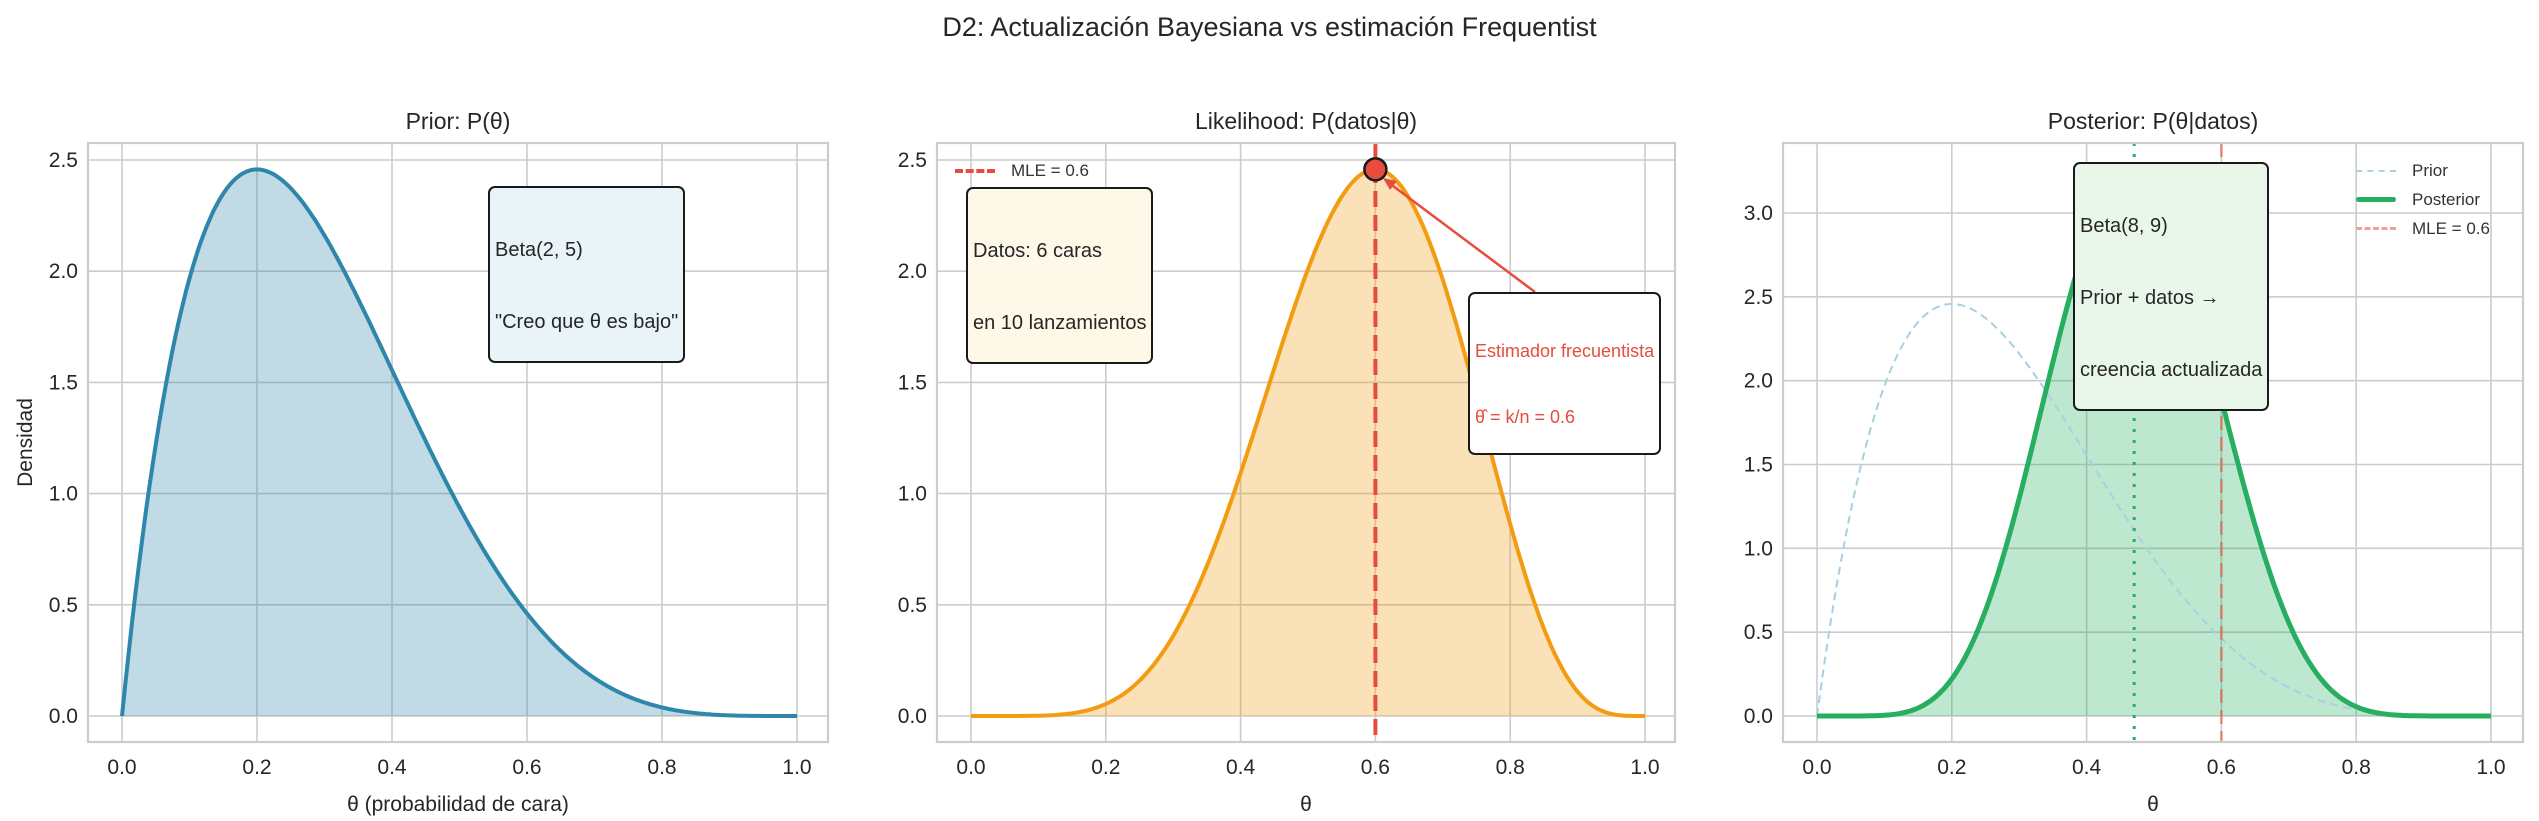 This screenshot has height=821, width=2539. What do you see at coordinates (1565, 373) in the screenshot?
I see `frequentist-estimator-annotation: Estimador frecuentista θ̂ = k/n = 0.6` at bounding box center [1565, 373].